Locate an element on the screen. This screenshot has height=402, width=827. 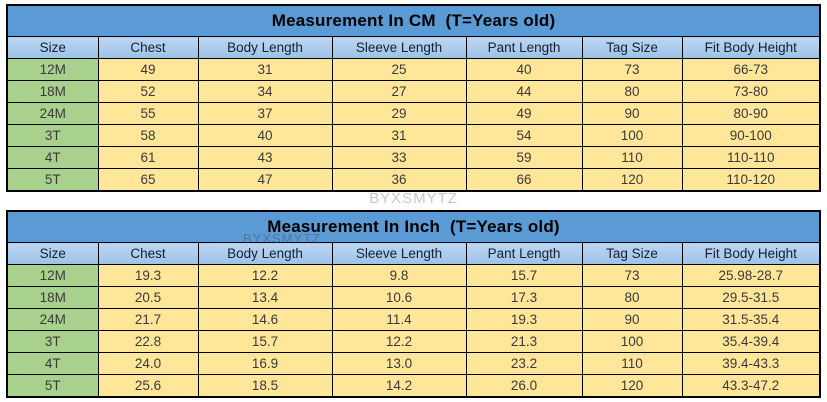
value-cell: 80-90 is located at coordinates (751, 113).